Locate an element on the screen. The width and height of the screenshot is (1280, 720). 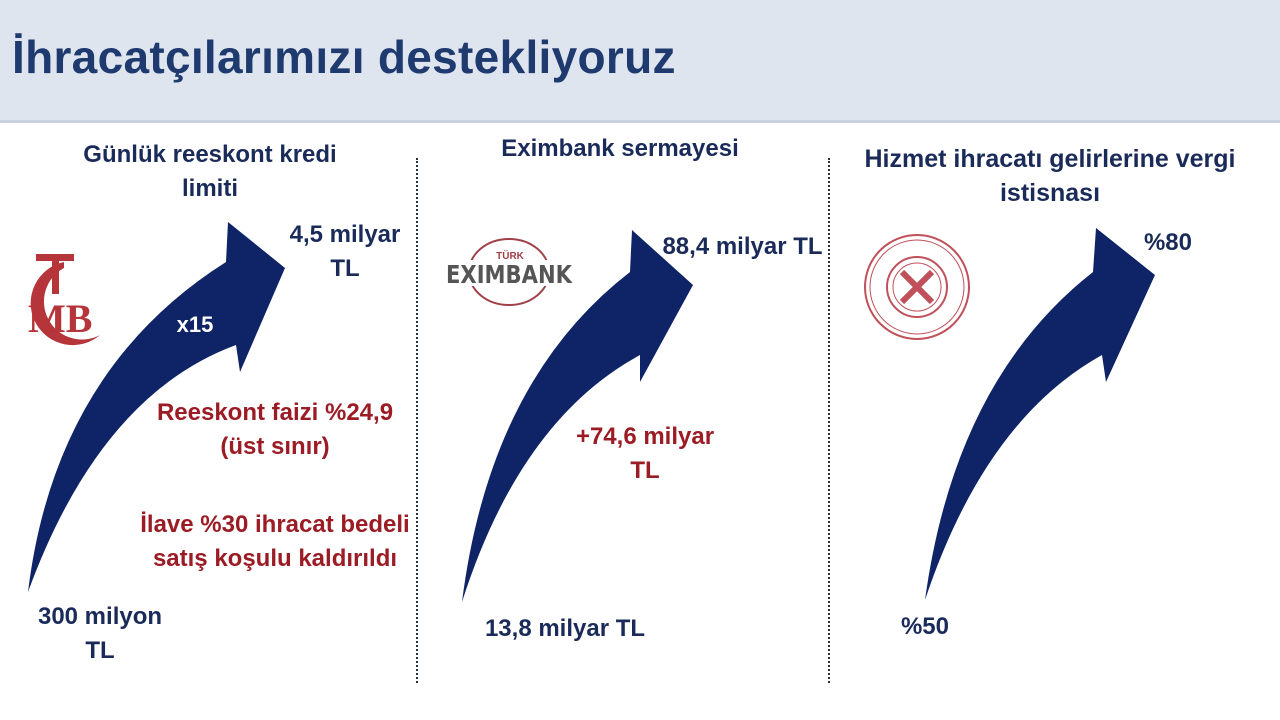
panel-3-end-label: %80 is located at coordinates (1168, 242).